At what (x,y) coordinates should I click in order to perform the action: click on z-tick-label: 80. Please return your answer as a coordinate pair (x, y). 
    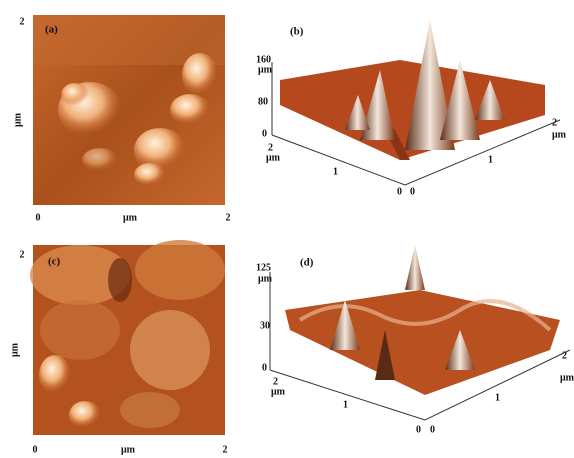
    Looking at the image, I should click on (263, 101).